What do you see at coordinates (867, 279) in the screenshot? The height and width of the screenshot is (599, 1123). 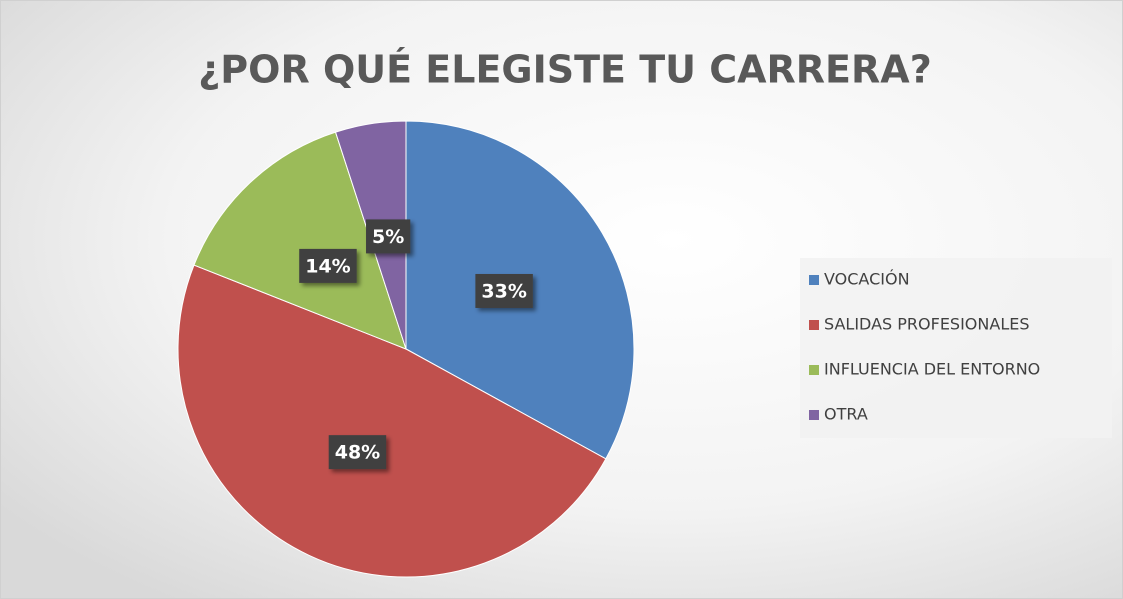 I see `legend-label: VOCACIÓN` at bounding box center [867, 279].